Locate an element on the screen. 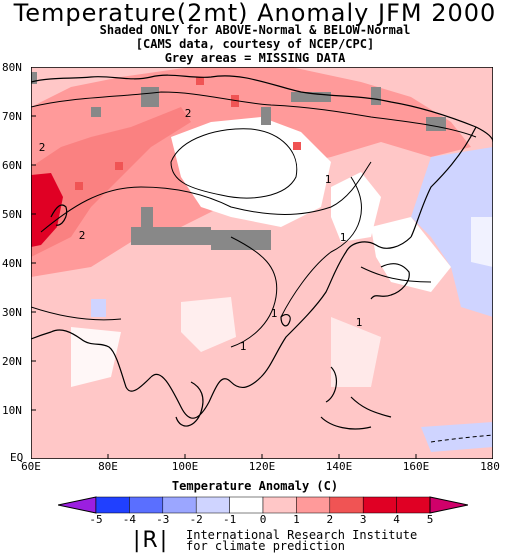  lon-label: 100E is located at coordinates (185, 466).